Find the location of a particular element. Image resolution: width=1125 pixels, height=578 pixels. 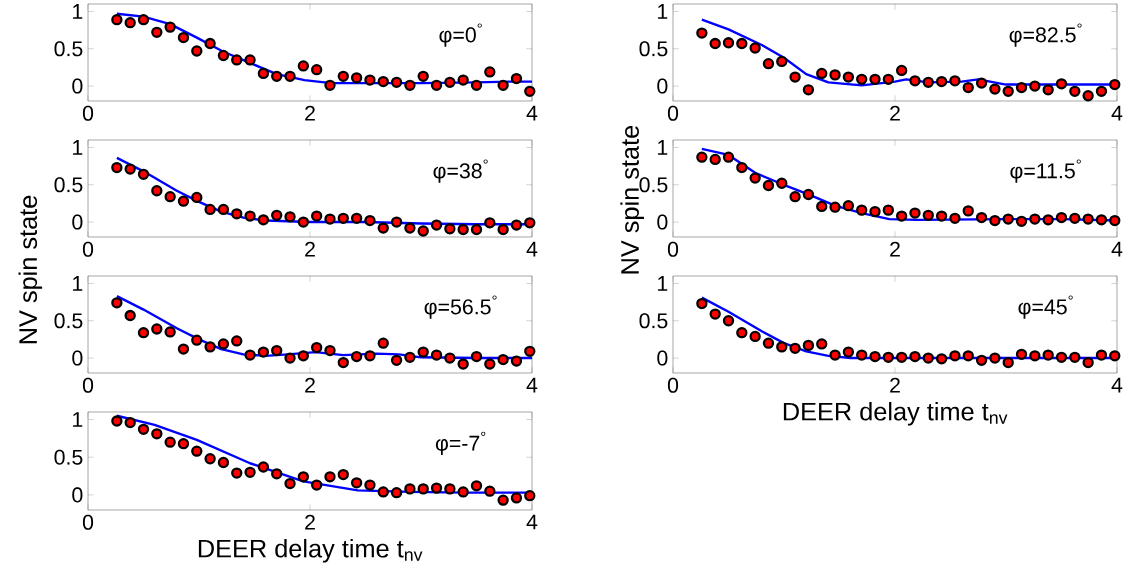

x-tick-label: 4 is located at coordinates (532, 113).